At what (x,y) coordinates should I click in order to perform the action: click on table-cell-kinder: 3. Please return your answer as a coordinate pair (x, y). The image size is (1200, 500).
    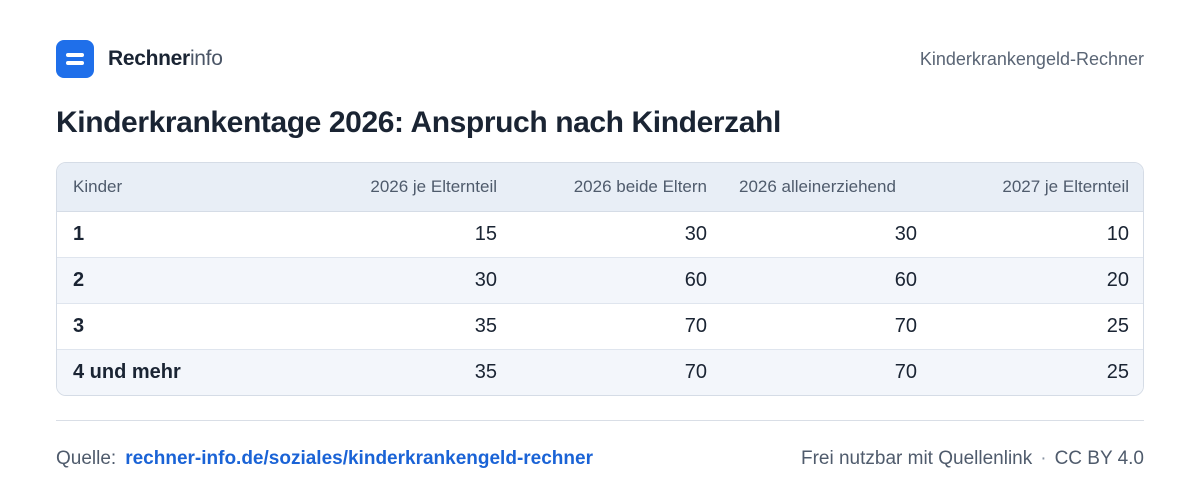
    Looking at the image, I should click on (180, 325).